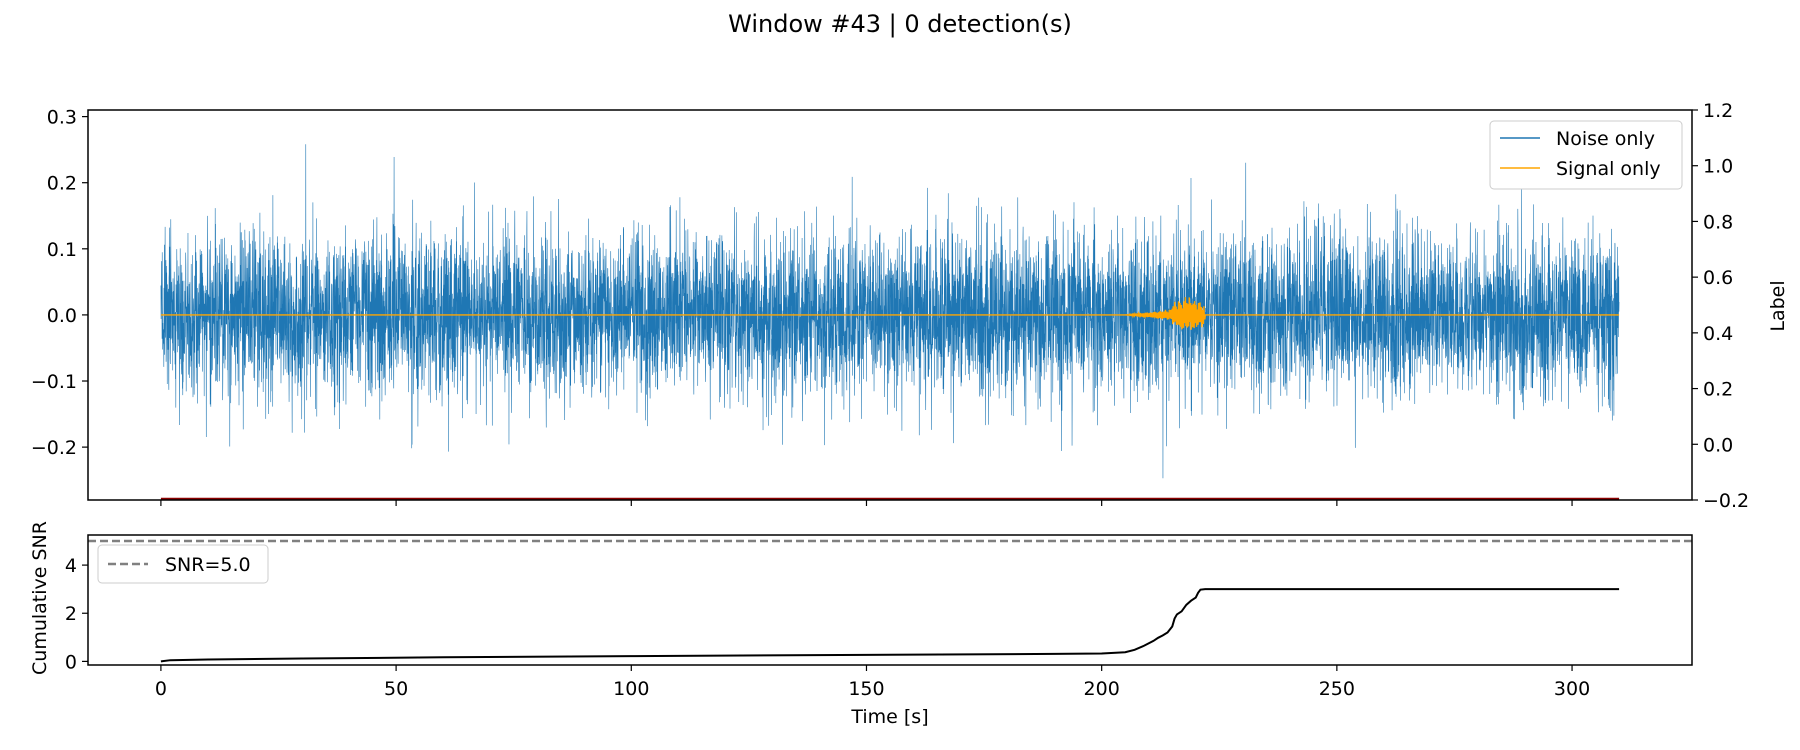 This screenshot has width=1800, height=750. What do you see at coordinates (1718, 111) in the screenshot?
I see `secondary-y-tick-label: 1.2` at bounding box center [1718, 111].